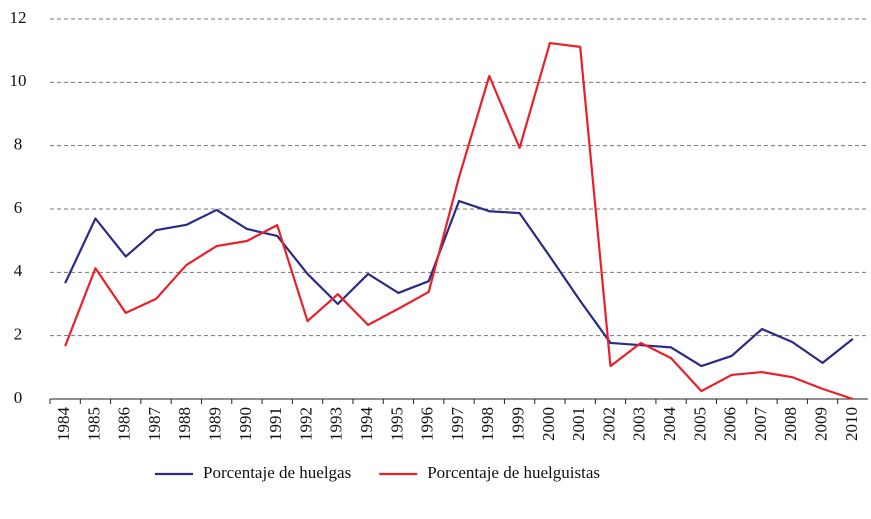 The image size is (871, 519). I want to click on y-tick-label: 6, so click(18, 207).